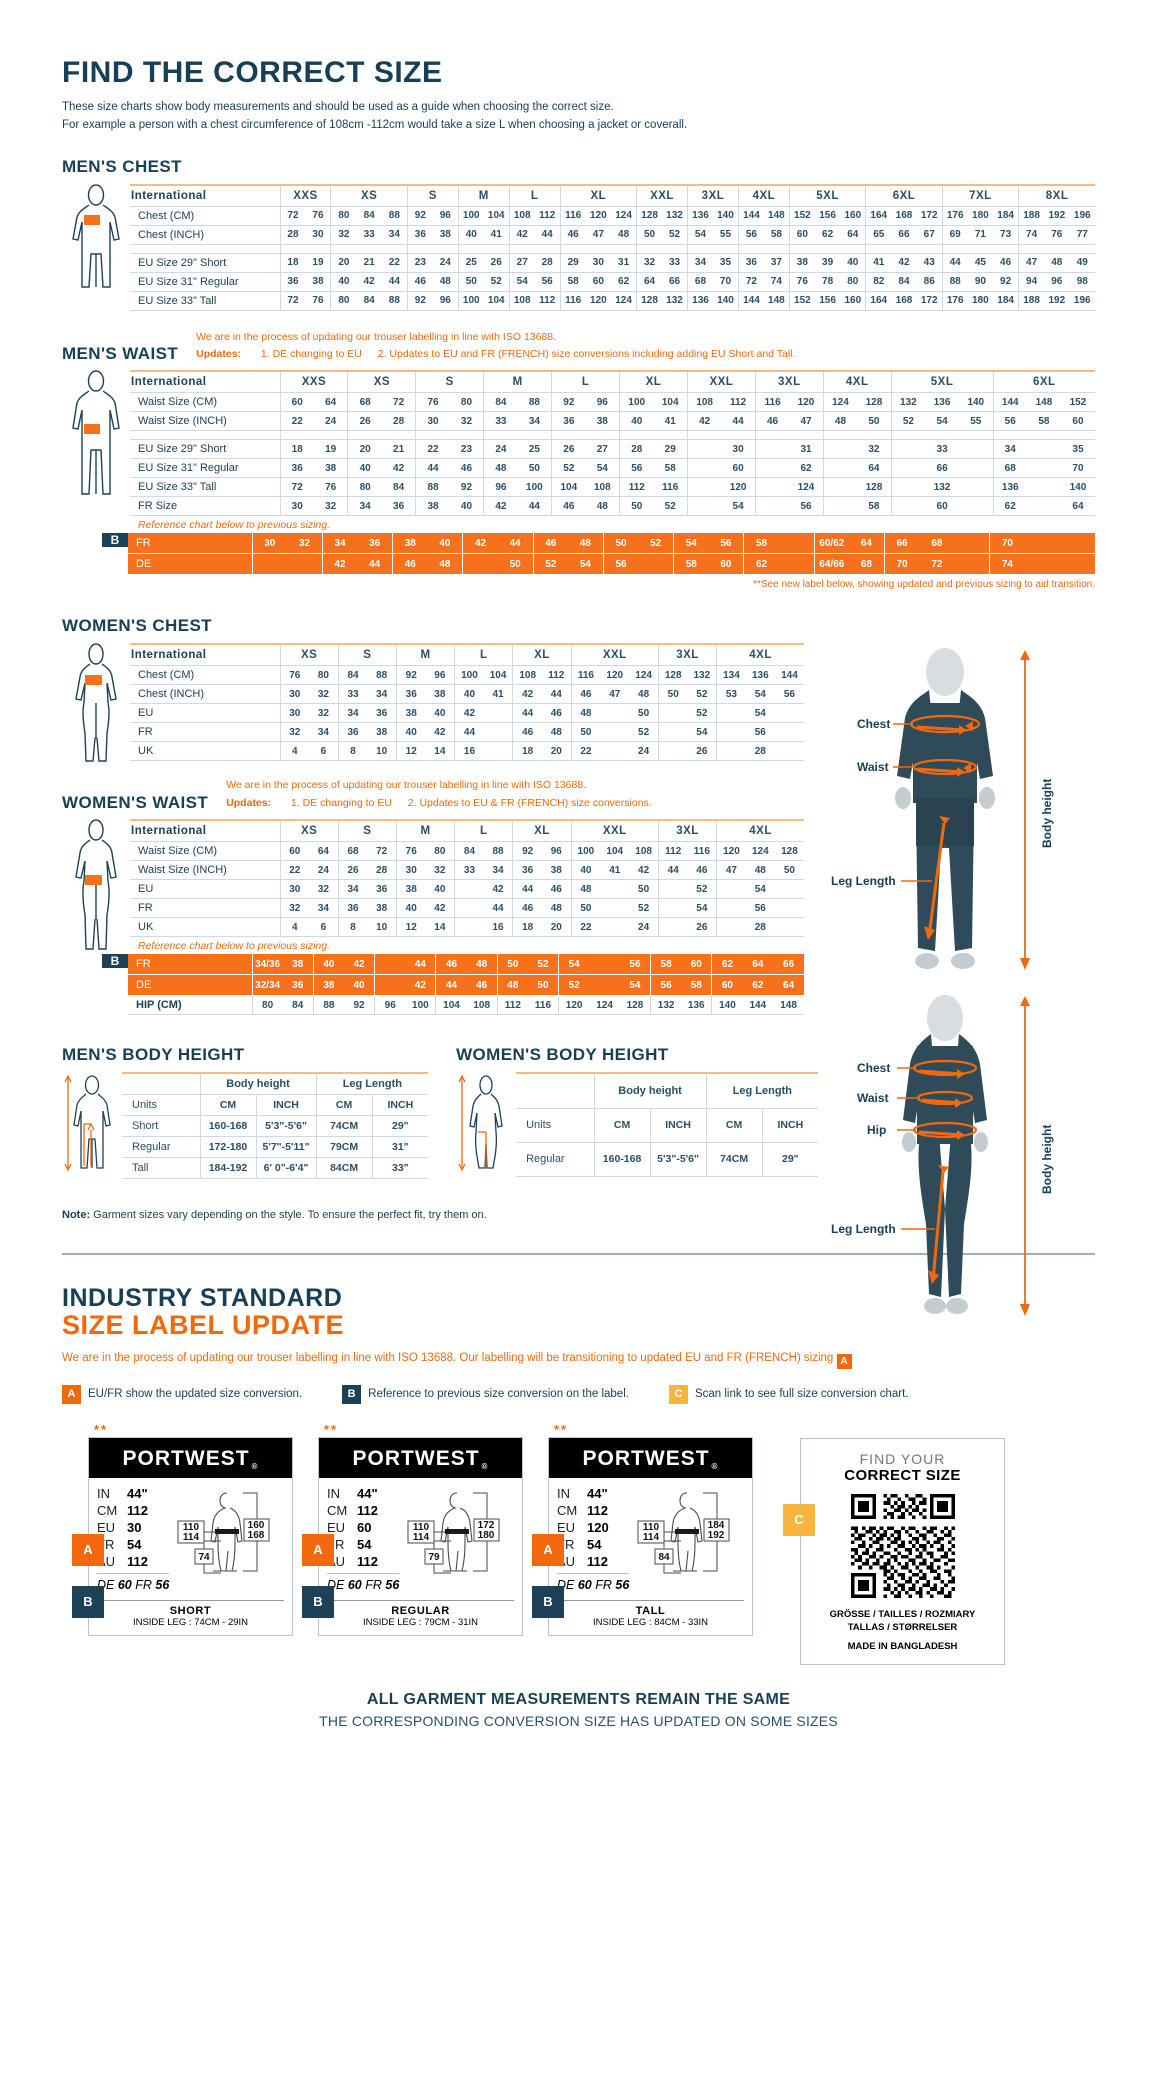  What do you see at coordinates (602, 402) in the screenshot?
I see `cell: 96` at bounding box center [602, 402].